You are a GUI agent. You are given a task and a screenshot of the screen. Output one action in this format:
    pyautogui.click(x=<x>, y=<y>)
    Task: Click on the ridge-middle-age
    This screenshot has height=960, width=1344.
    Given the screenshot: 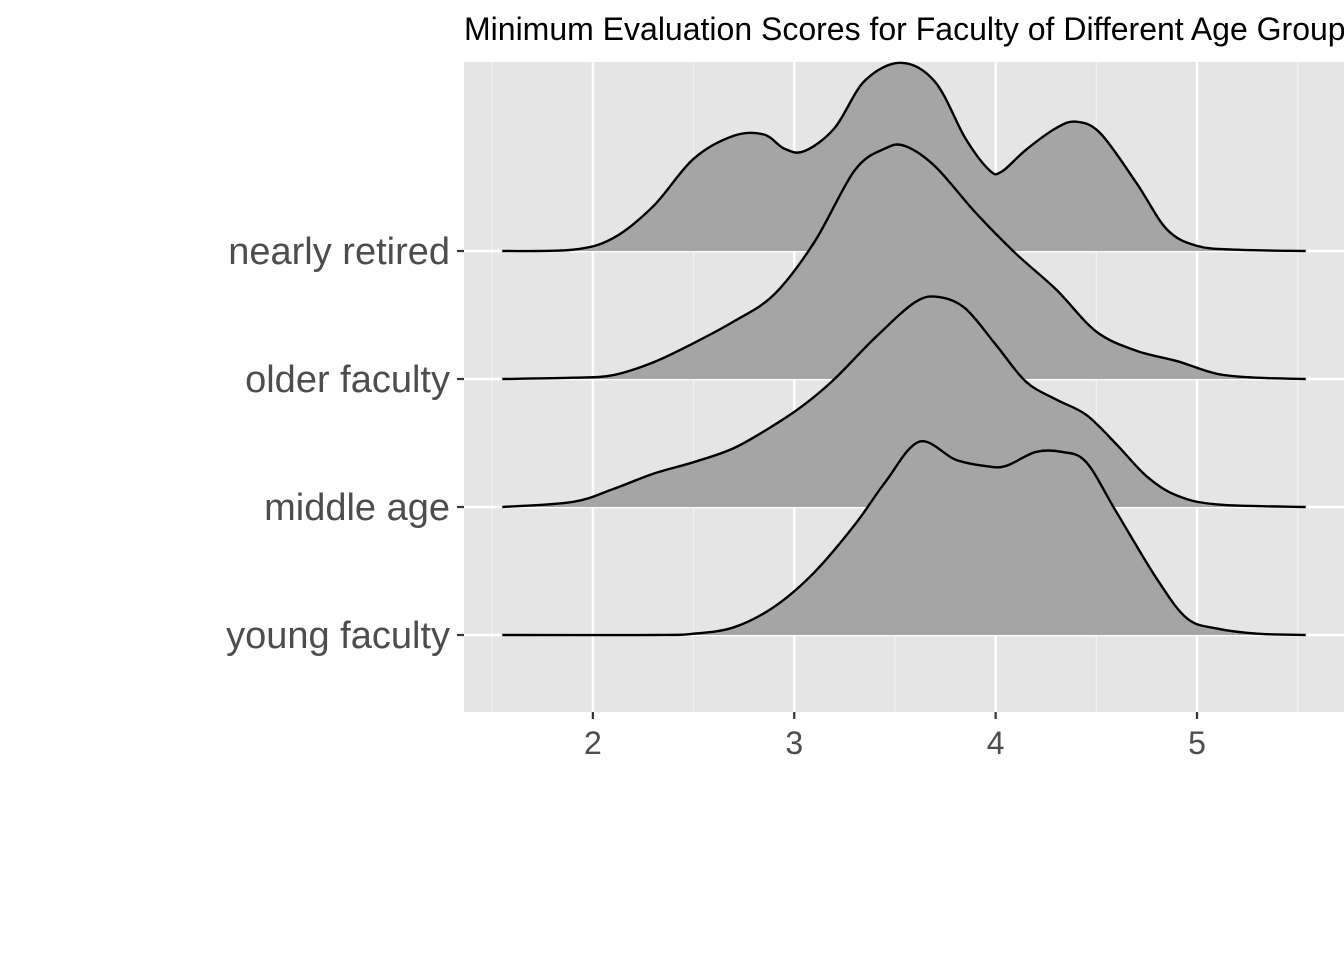 What is the action you would take?
    pyautogui.click(x=904, y=402)
    